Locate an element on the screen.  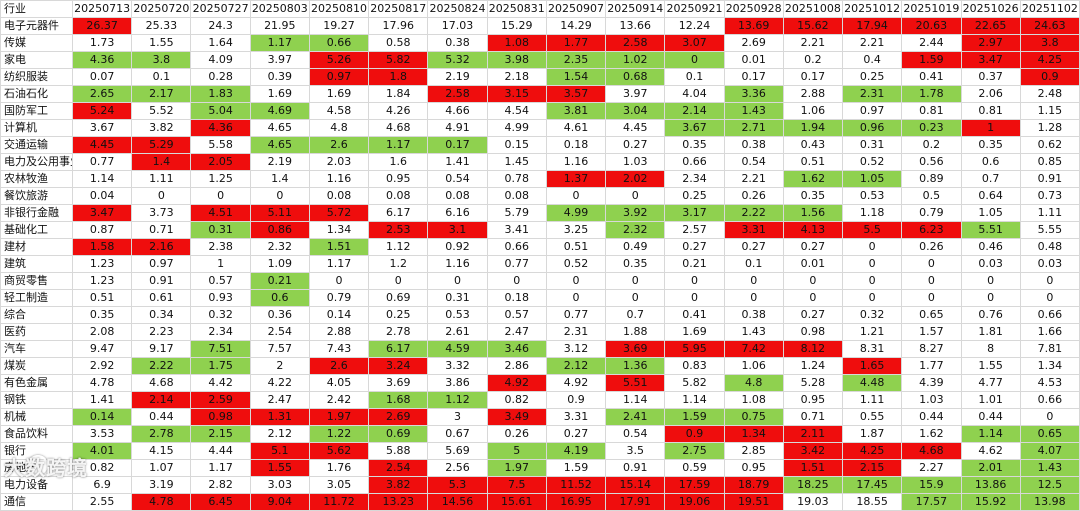
value-cell: 1.73 is located at coordinates (102, 43).